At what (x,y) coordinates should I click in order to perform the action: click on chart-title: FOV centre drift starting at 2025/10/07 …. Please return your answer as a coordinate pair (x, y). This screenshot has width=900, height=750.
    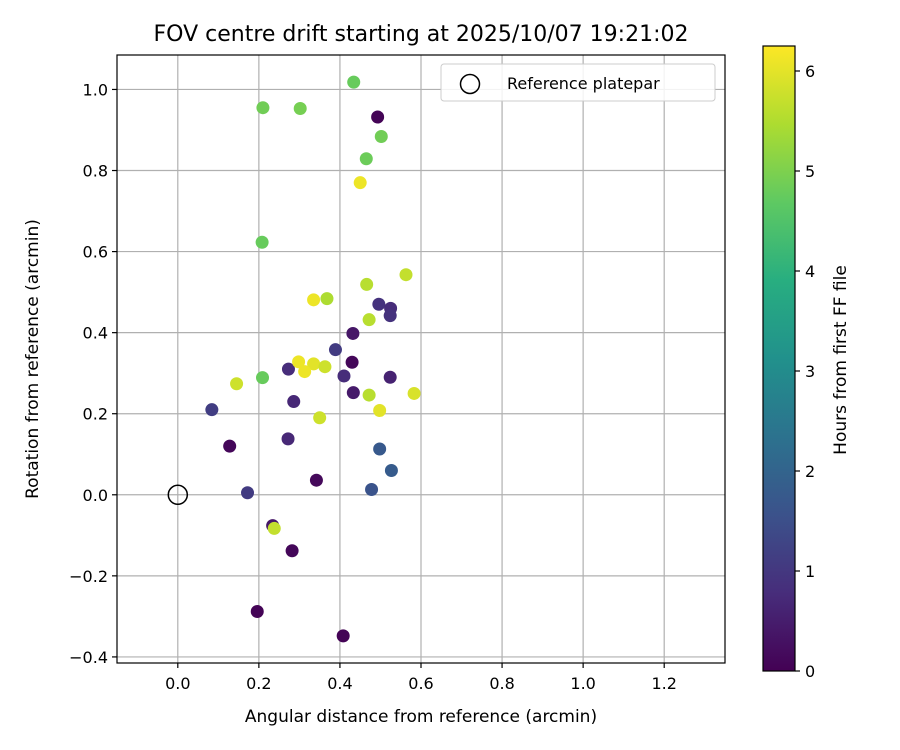
    Looking at the image, I should click on (421, 34).